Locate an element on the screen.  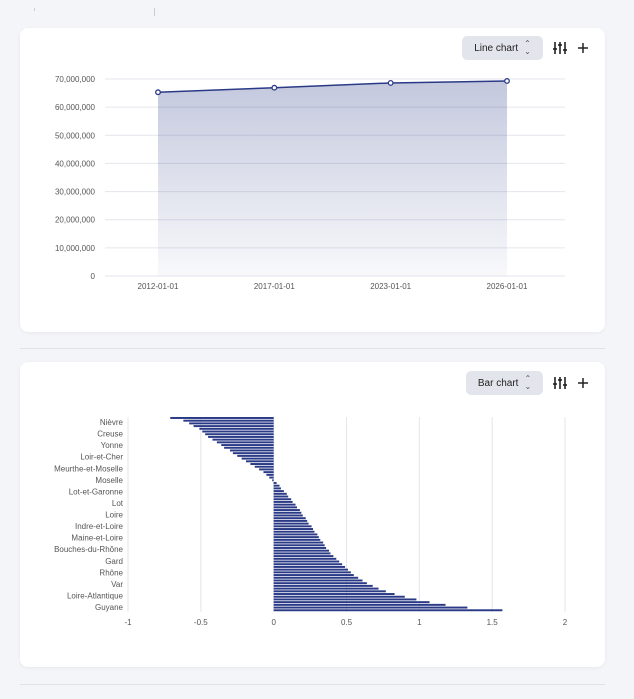
chart-type-label: Bar chart is located at coordinates (498, 383).